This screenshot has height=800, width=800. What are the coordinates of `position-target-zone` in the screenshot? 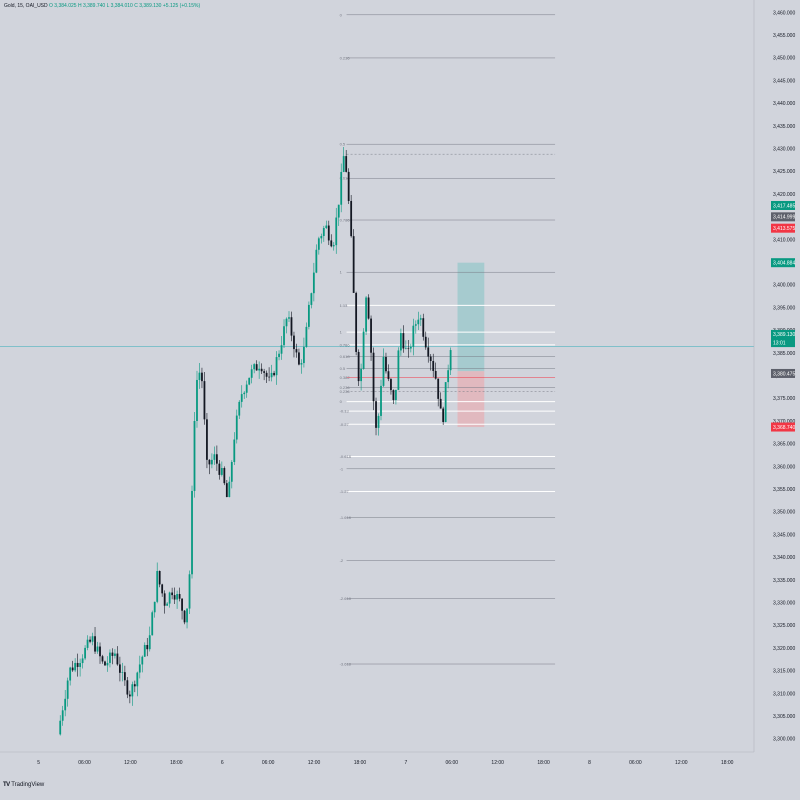 It's located at (471, 317).